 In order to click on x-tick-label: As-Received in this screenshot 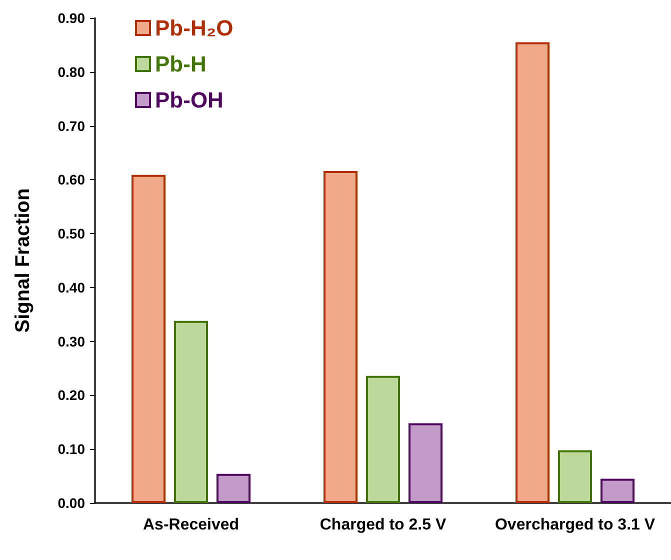, I will do `click(191, 525)`.